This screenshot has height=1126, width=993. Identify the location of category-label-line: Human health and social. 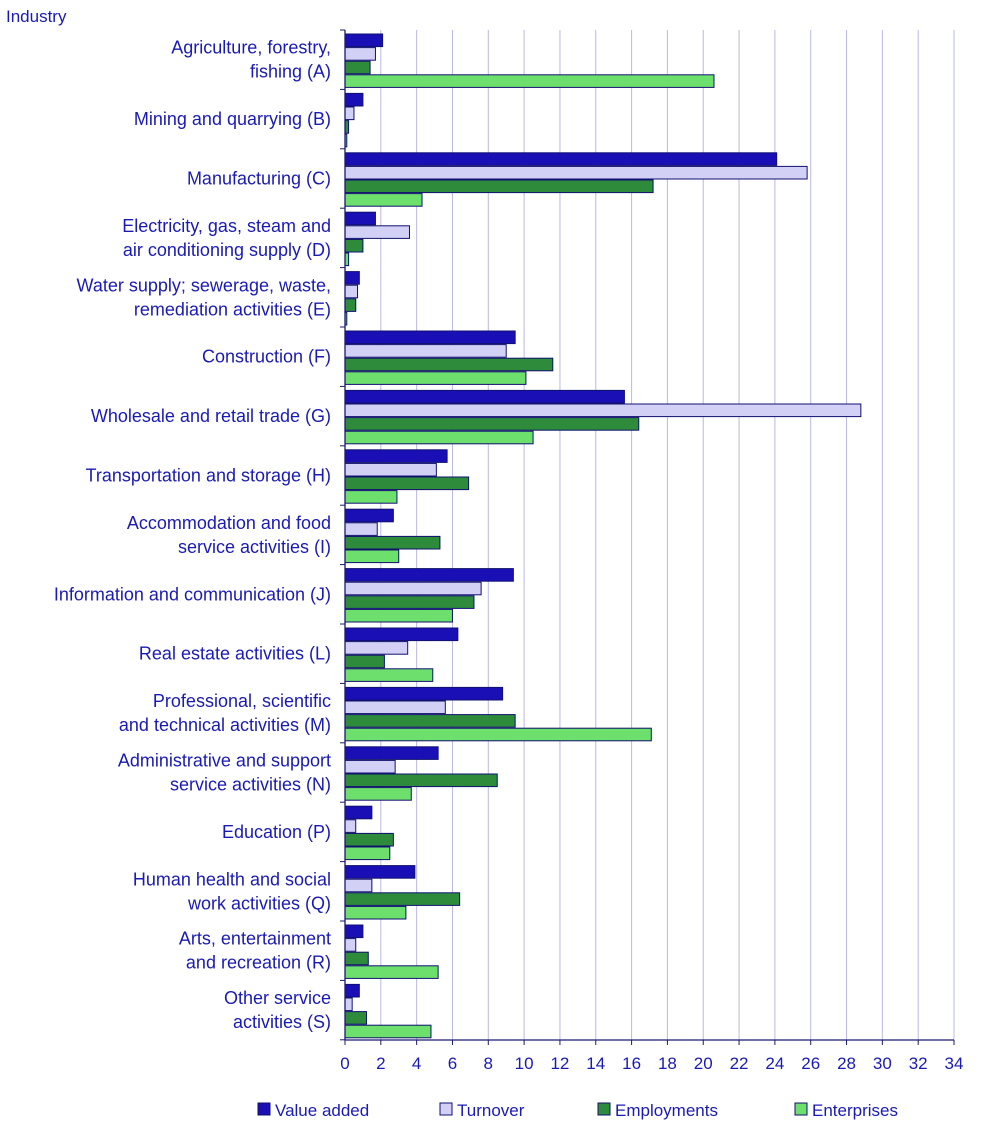
(232, 879).